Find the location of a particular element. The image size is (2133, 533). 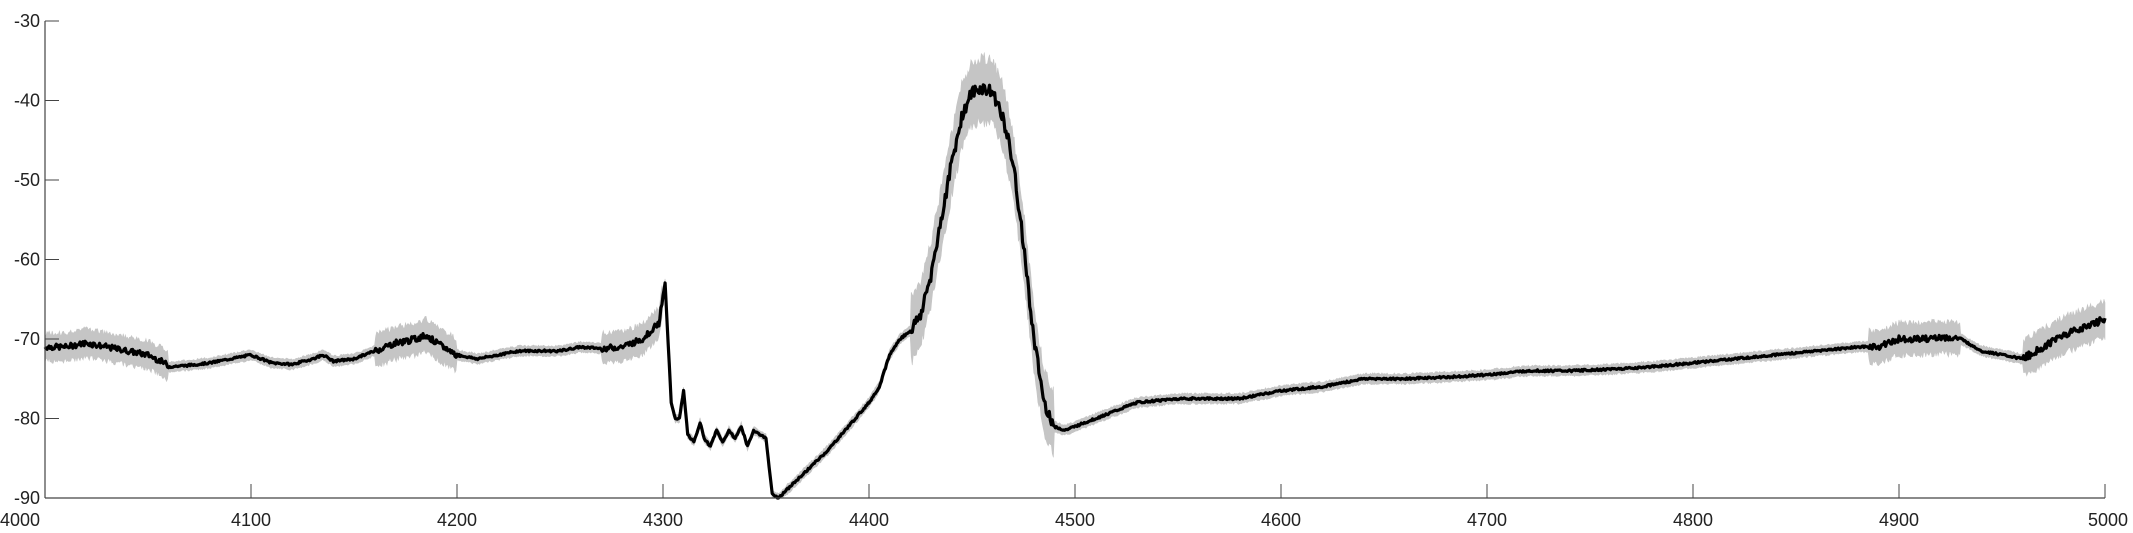

x-tick-label: 4500 is located at coordinates (1075, 520).